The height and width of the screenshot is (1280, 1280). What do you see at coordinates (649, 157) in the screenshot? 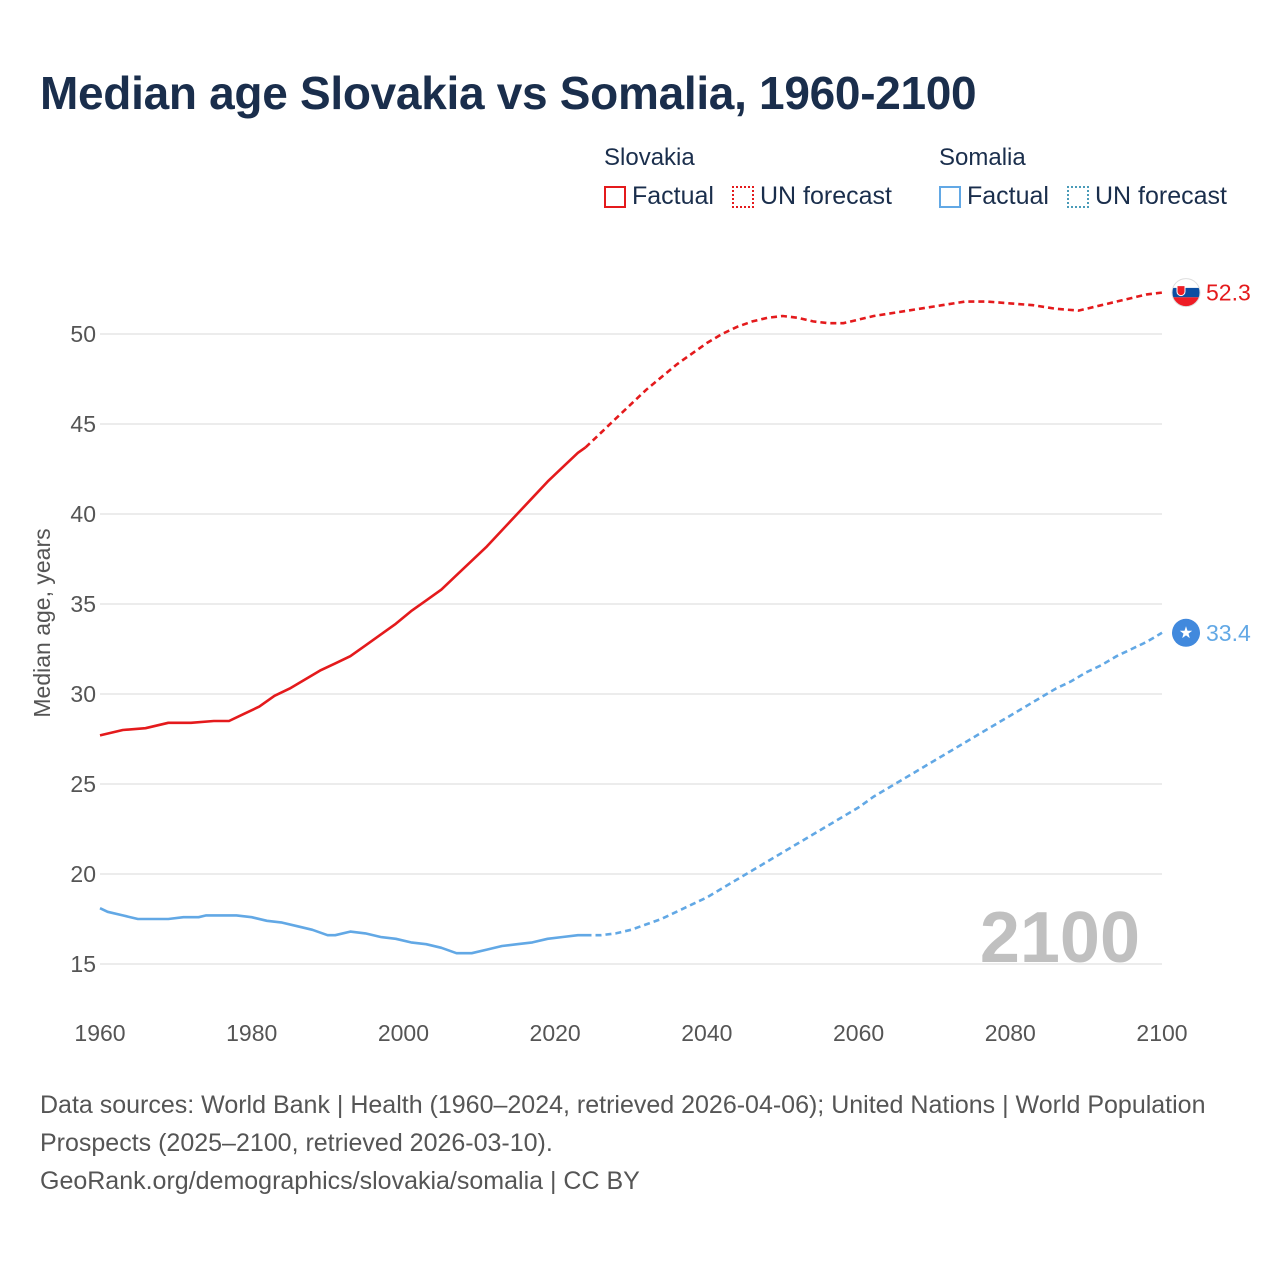
I see `legend-heading-slovakia: Slovakia` at bounding box center [649, 157].